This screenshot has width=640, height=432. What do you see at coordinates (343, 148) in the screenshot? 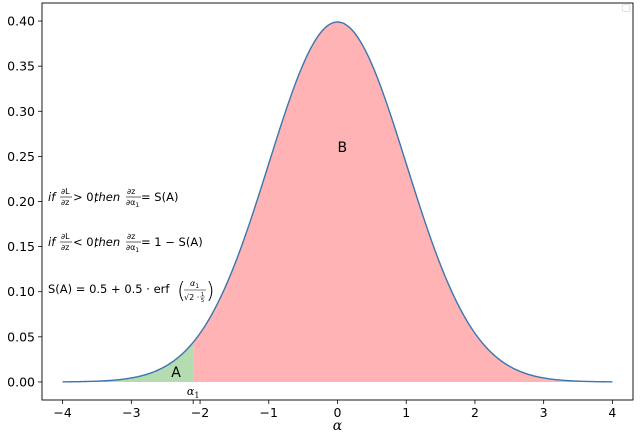
I see `region-b-label: B` at bounding box center [343, 148].